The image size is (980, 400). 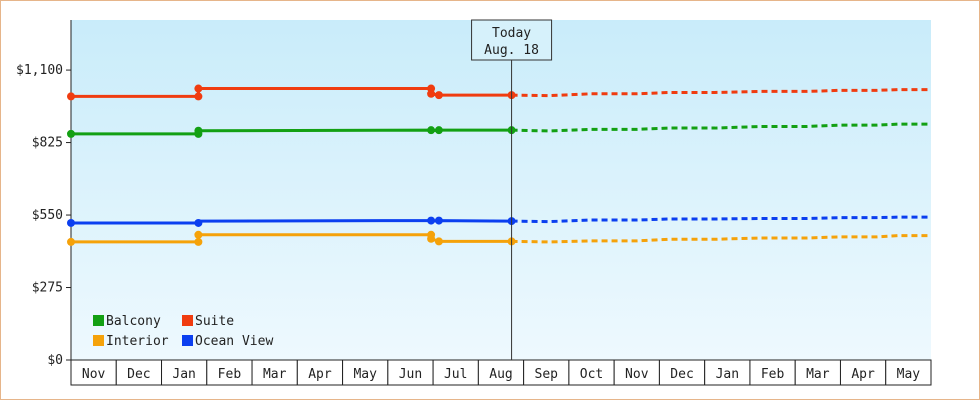 I want to click on series-projection-suite, so click(x=721, y=93).